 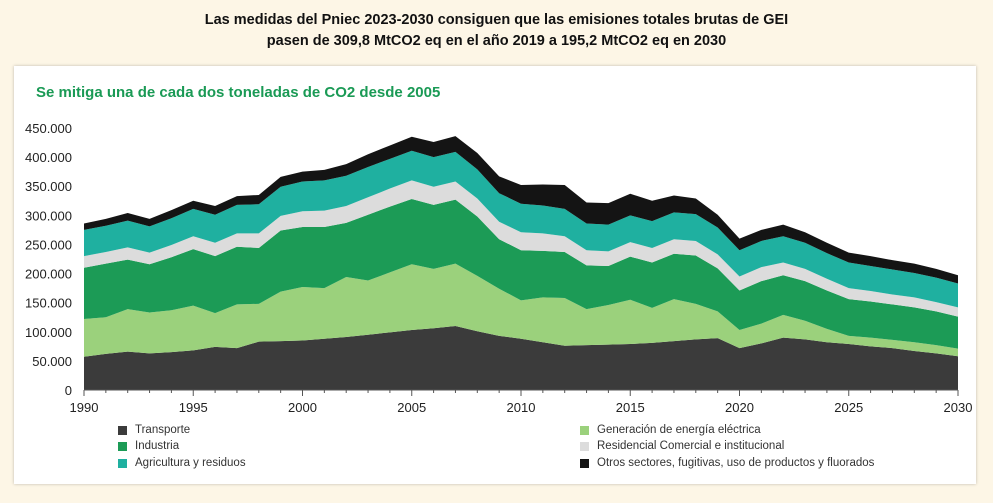 What do you see at coordinates (848, 407) in the screenshot?
I see `x-tick-label: 2025` at bounding box center [848, 407].